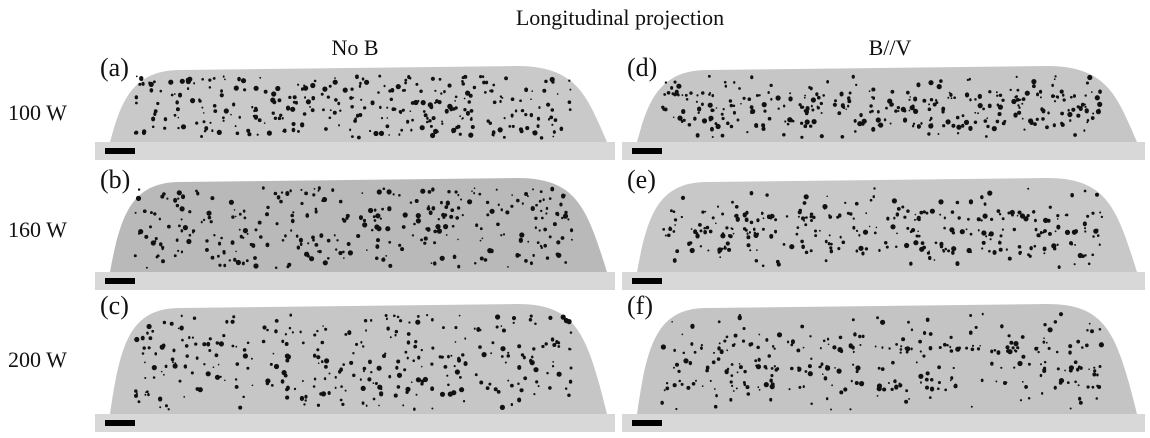 This screenshot has height=438, width=1150. I want to click on column-header: B//V, so click(890, 47).